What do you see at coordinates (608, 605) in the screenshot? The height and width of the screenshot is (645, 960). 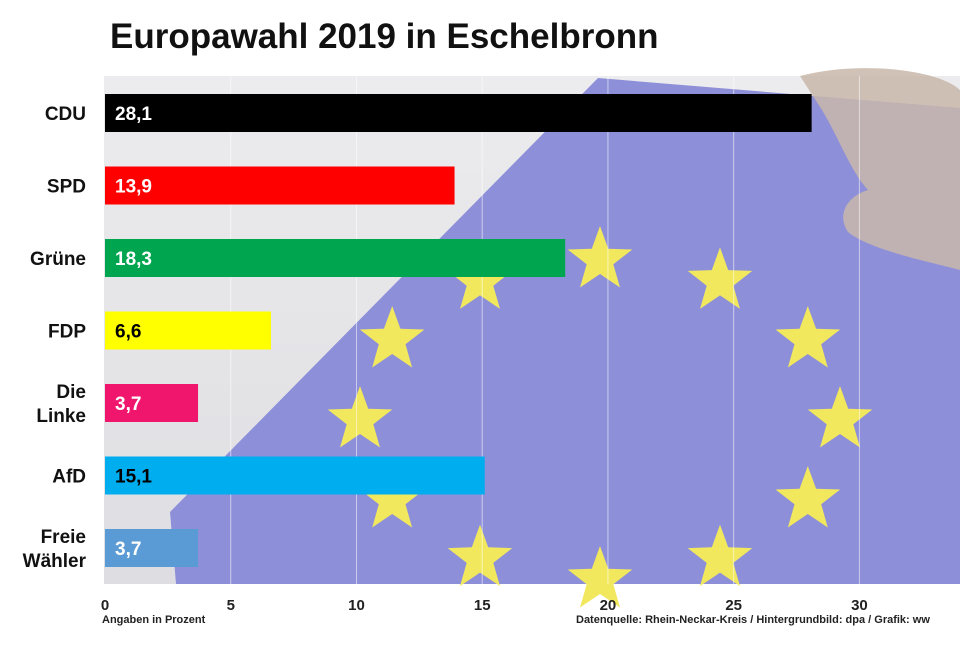 I see `x-tick-label: 20` at bounding box center [608, 605].